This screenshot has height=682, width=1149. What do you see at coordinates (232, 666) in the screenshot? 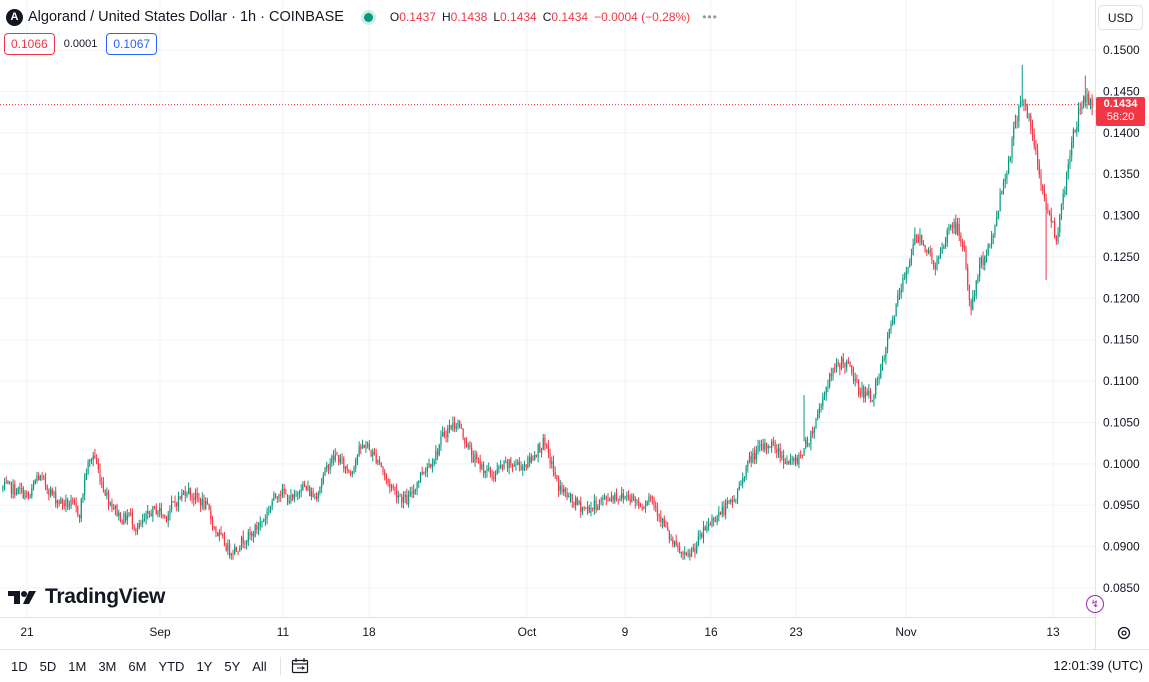
I see `range-5y-button: 5Y` at bounding box center [232, 666].